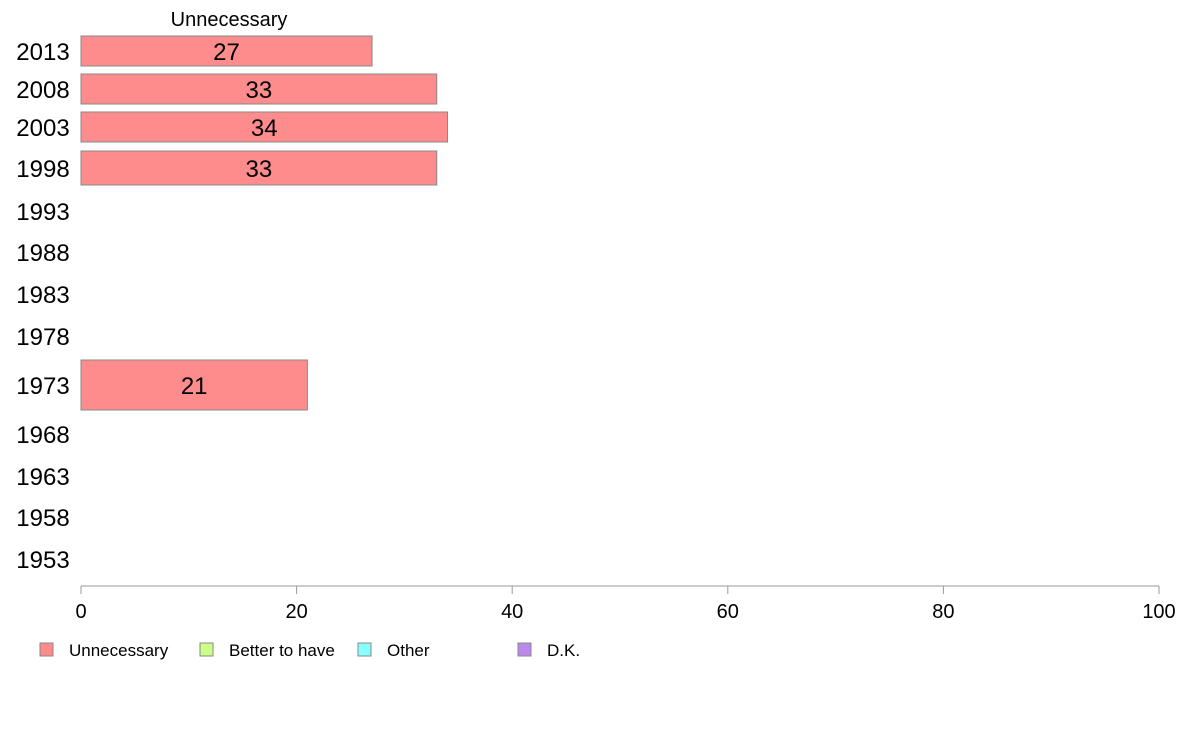 Image resolution: width=1188 pixels, height=736 pixels. I want to click on year-label: 1978, so click(42, 337).